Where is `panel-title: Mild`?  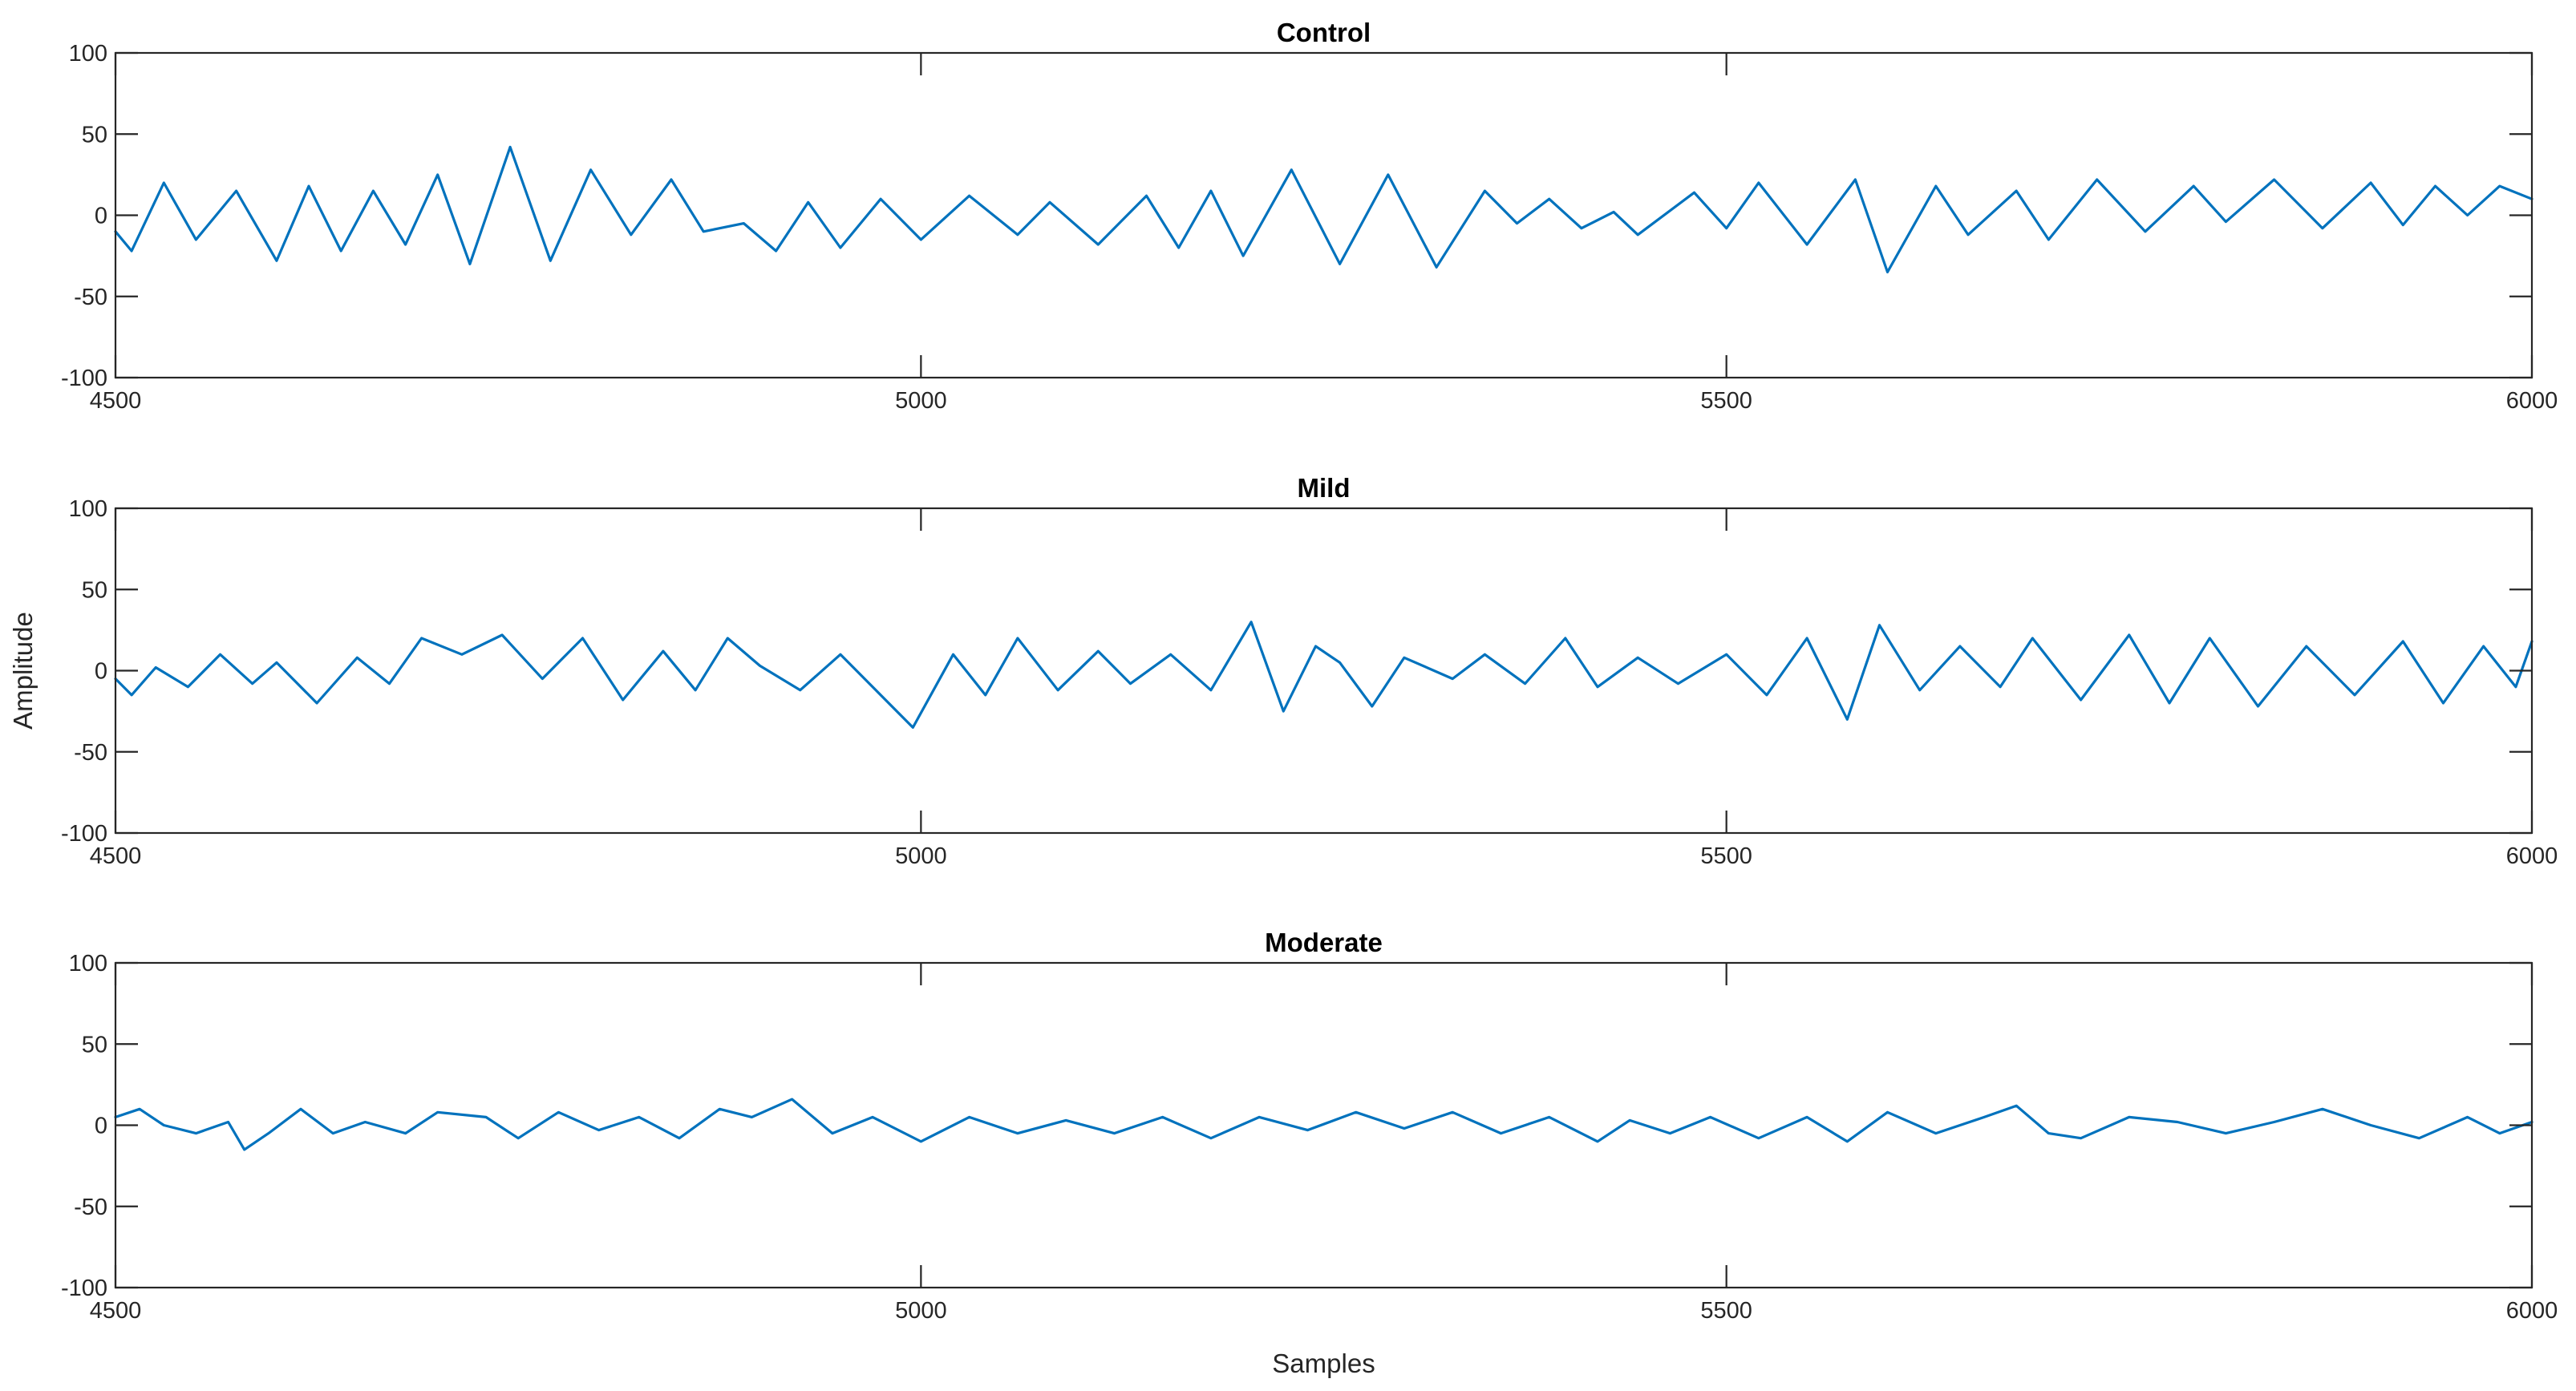 panel-title: Mild is located at coordinates (1324, 488).